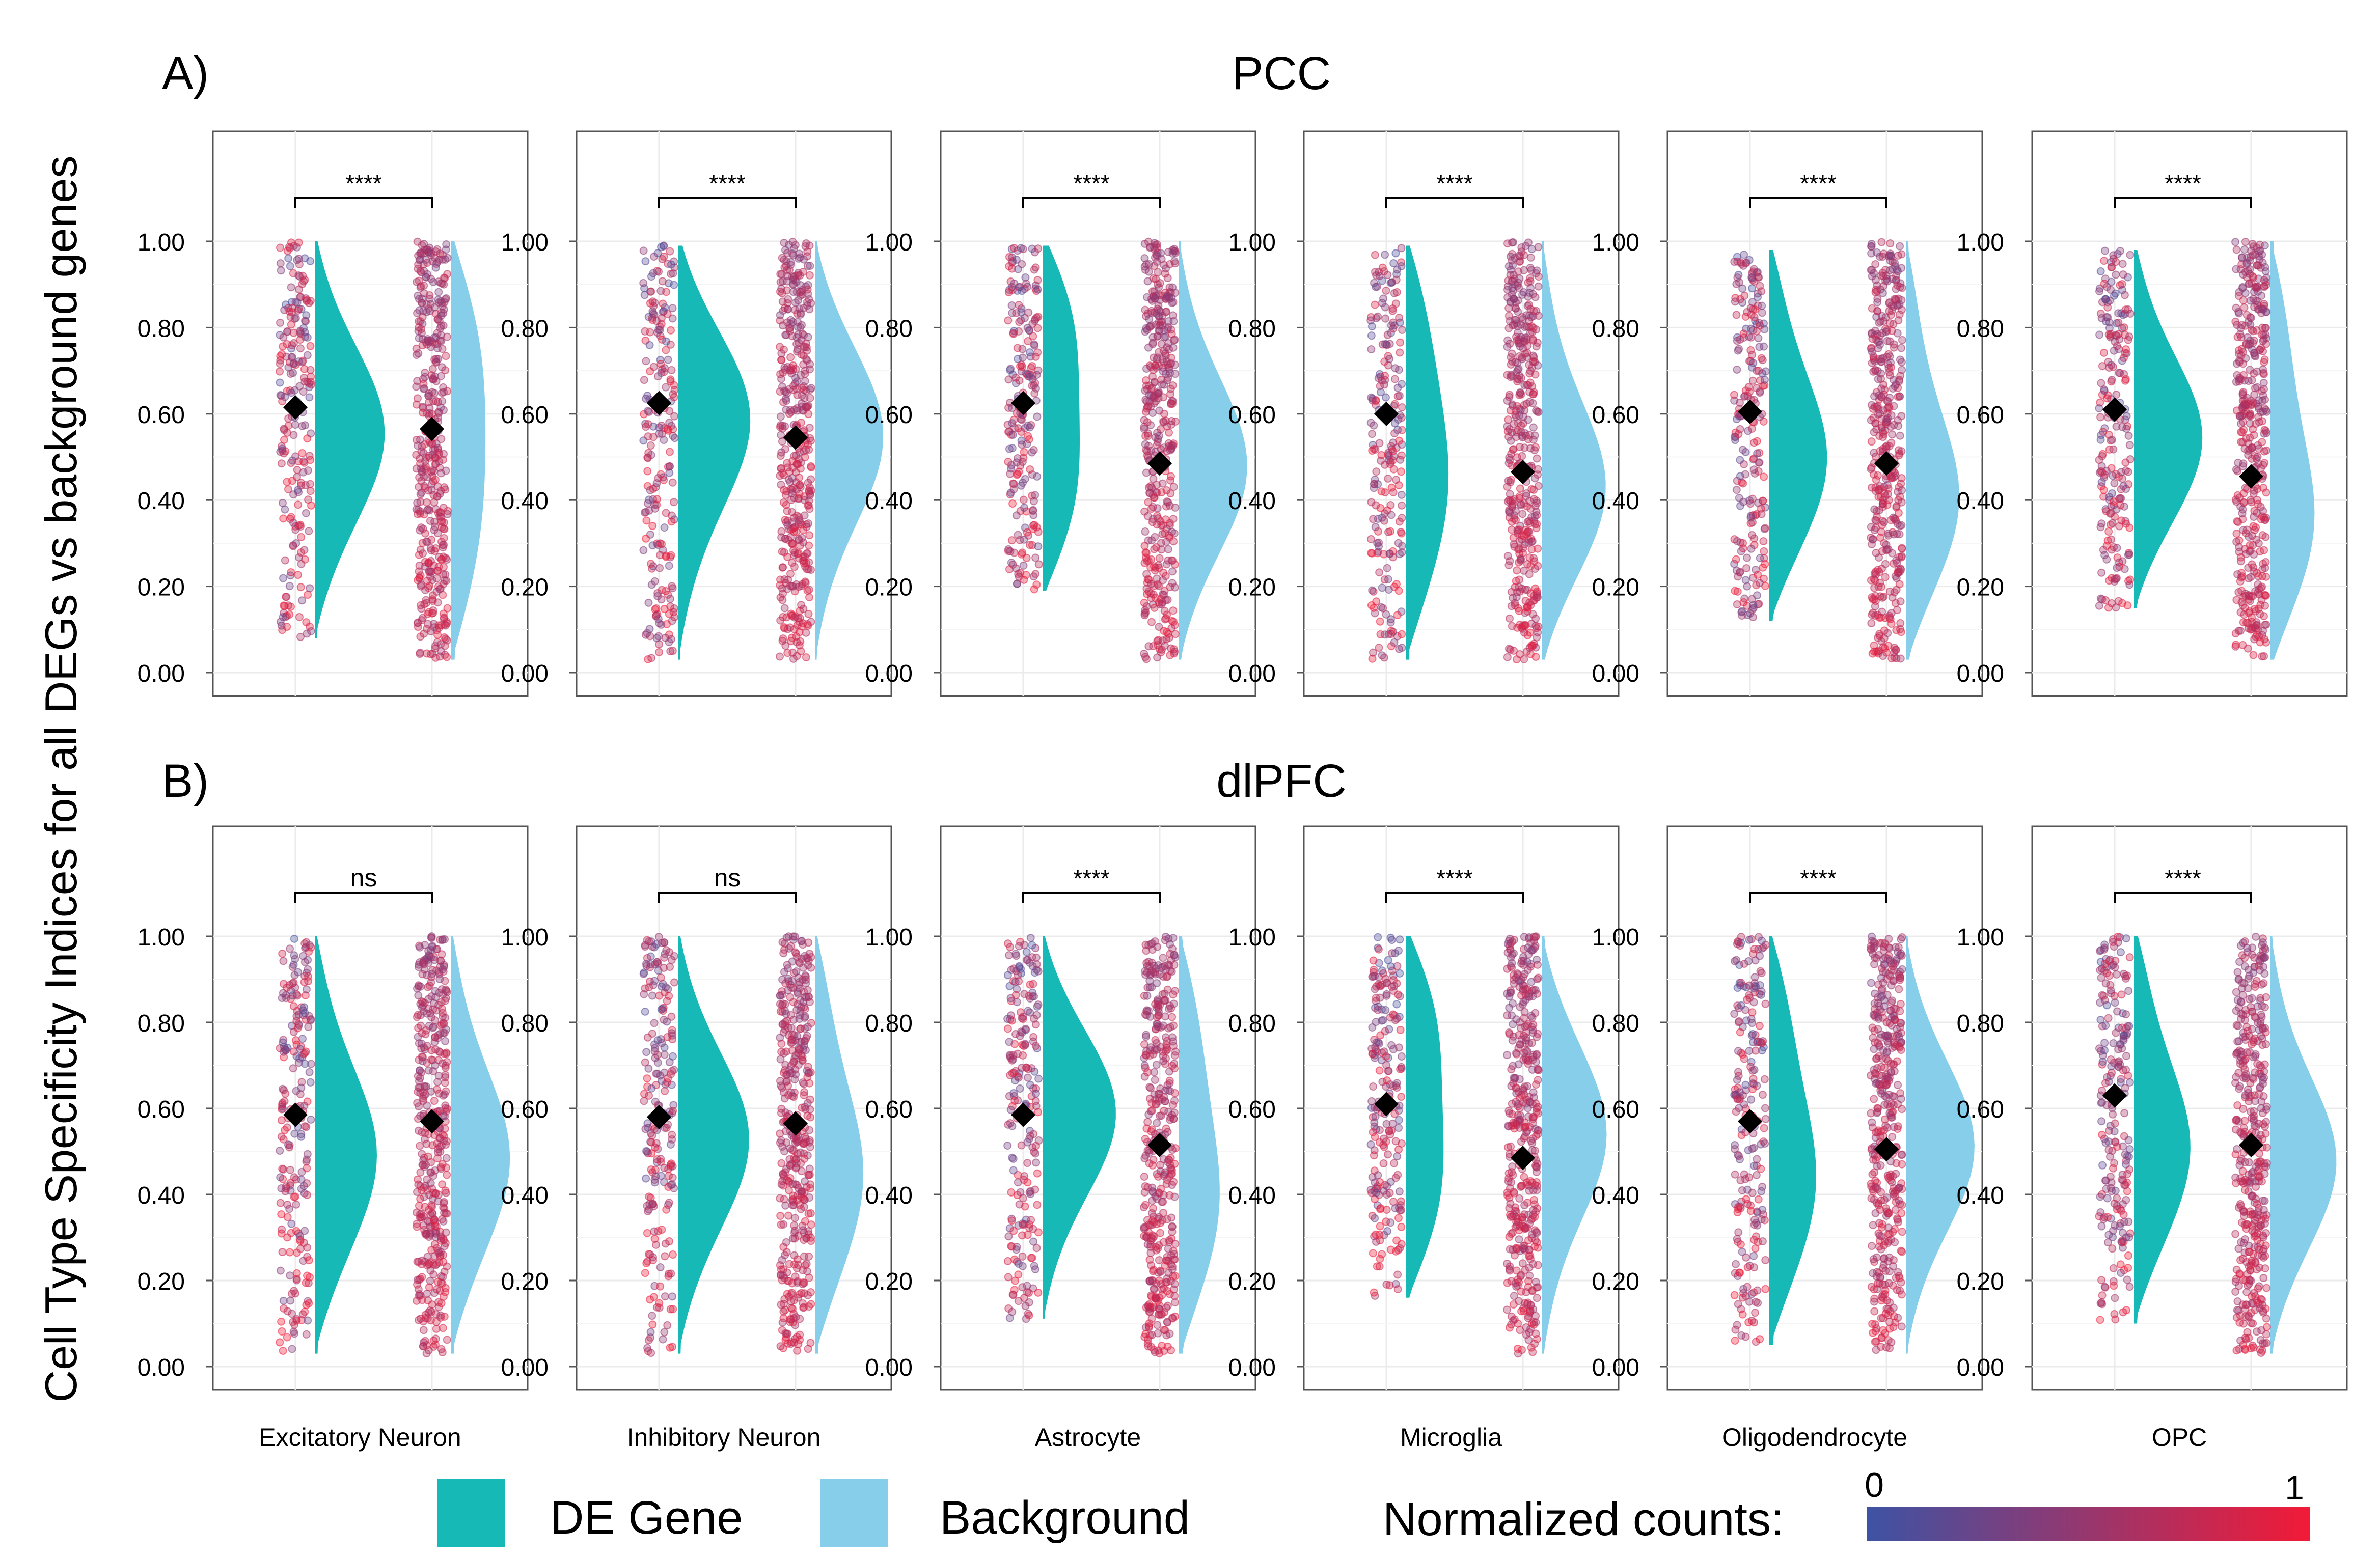 This screenshot has height=1558, width=2380. Describe the element at coordinates (1281, 781) in the screenshot. I see `panel-title-dlpfc: dlPFC` at that location.